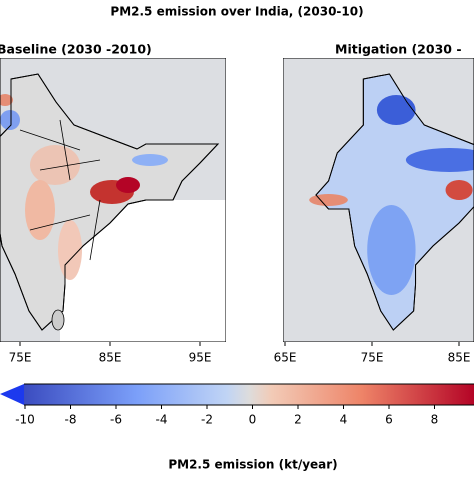 This screenshot has height=478, width=474. What do you see at coordinates (116, 420) in the screenshot?
I see `colorbar-tick-label: -6` at bounding box center [116, 420].